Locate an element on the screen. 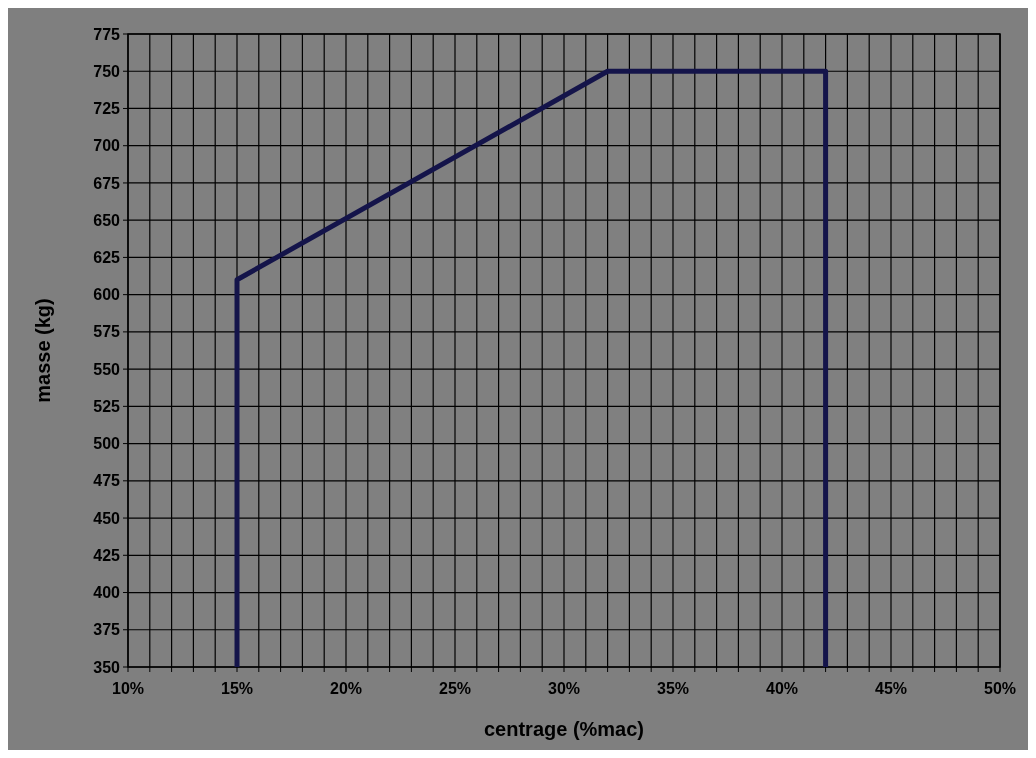 The image size is (1036, 758). y-tick-label: 625 is located at coordinates (107, 258).